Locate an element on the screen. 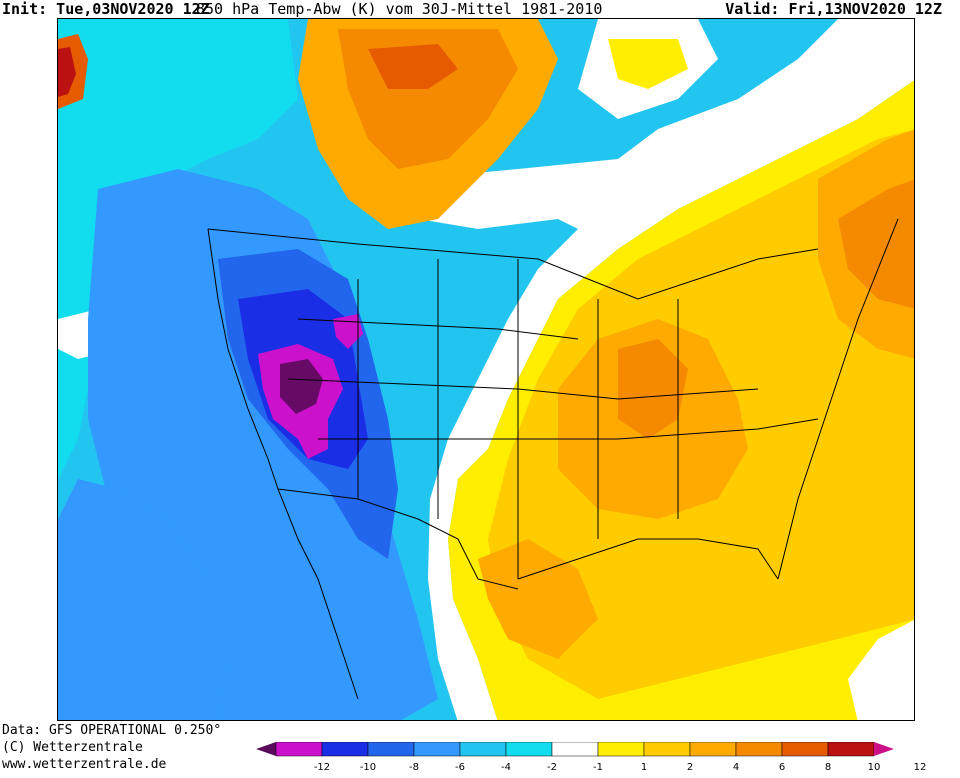 The width and height of the screenshot is (960, 778). legend-tick-label: -2 is located at coordinates (552, 767).